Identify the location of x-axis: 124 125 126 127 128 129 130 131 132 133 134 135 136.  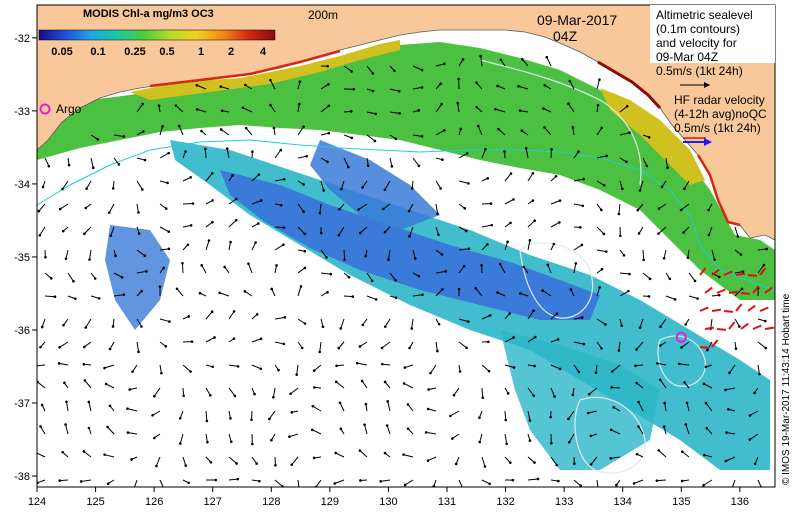
(388, 497).